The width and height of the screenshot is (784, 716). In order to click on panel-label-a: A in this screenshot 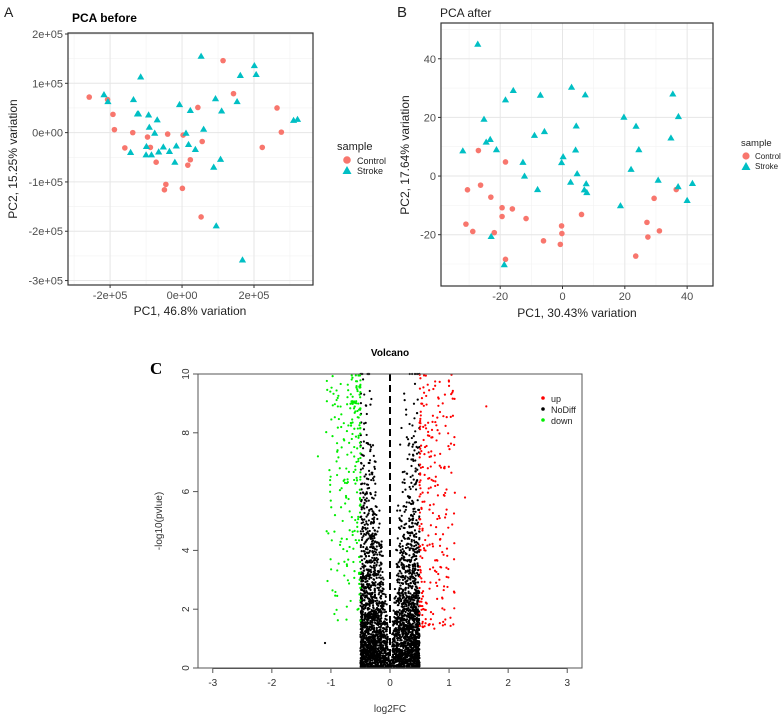, I will do `click(9, 12)`.